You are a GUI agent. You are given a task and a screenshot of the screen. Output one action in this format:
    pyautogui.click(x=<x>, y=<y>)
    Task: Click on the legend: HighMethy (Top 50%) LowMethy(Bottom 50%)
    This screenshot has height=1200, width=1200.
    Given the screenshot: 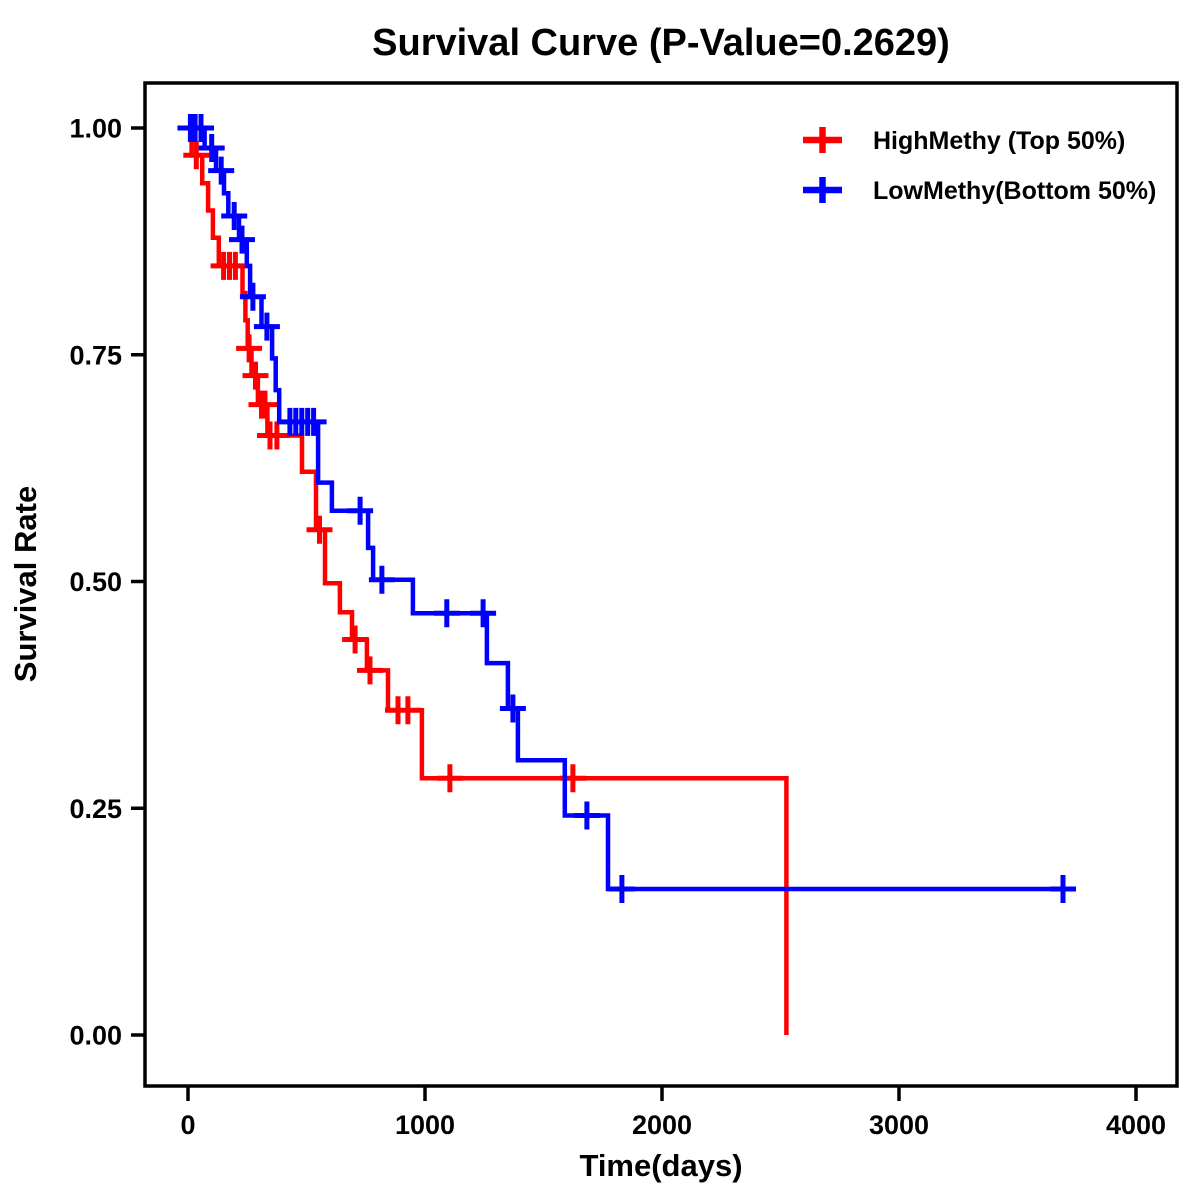 What is the action you would take?
    pyautogui.click(x=979, y=166)
    